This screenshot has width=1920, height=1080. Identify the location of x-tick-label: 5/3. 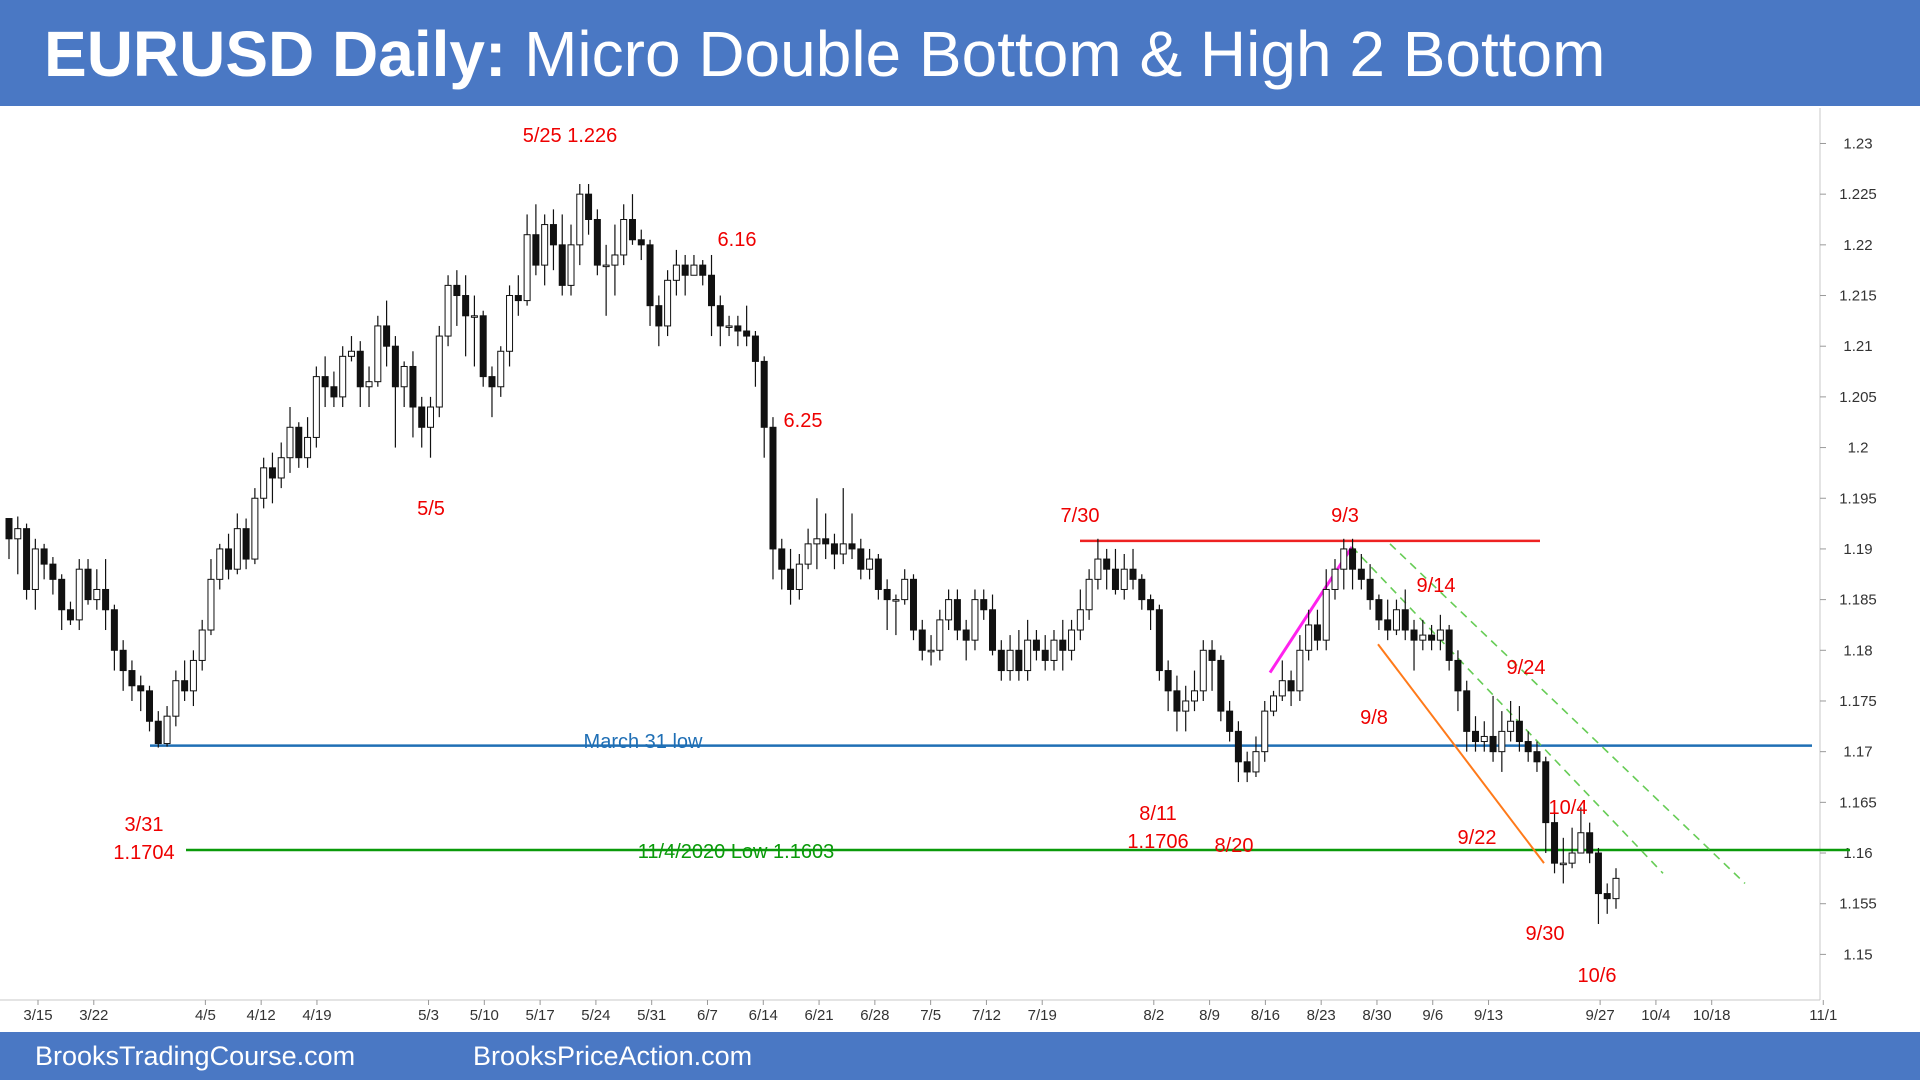
(428, 1015).